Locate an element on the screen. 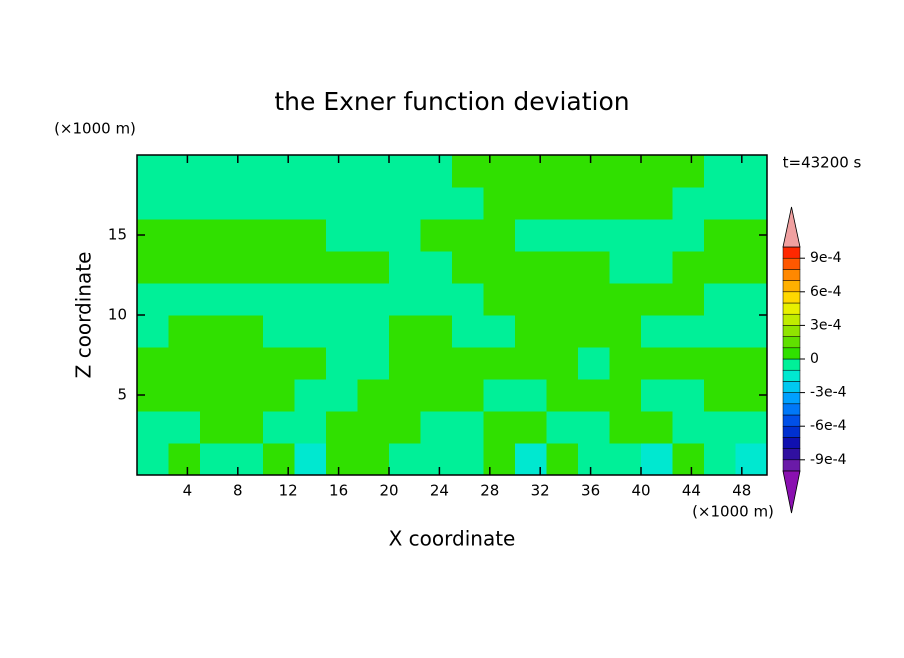 Image resolution: width=904 pixels, height=658 pixels. x-tick-label: 36 is located at coordinates (590, 491).